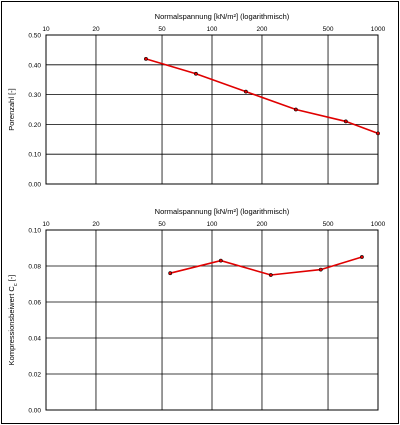 The height and width of the screenshot is (425, 400). What do you see at coordinates (34, 125) in the screenshot?
I see `y-tick-label: 0.20` at bounding box center [34, 125].